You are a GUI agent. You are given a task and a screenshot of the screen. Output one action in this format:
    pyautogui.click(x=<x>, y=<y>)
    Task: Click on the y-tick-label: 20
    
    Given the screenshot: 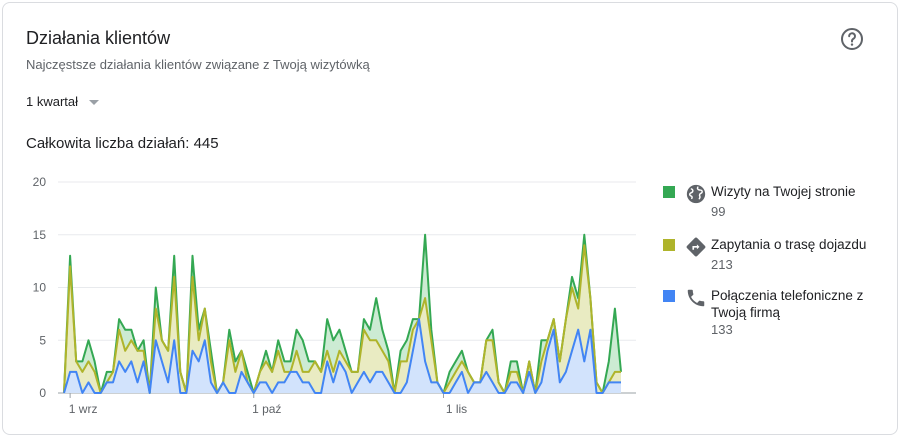 What is the action you would take?
    pyautogui.click(x=40, y=182)
    